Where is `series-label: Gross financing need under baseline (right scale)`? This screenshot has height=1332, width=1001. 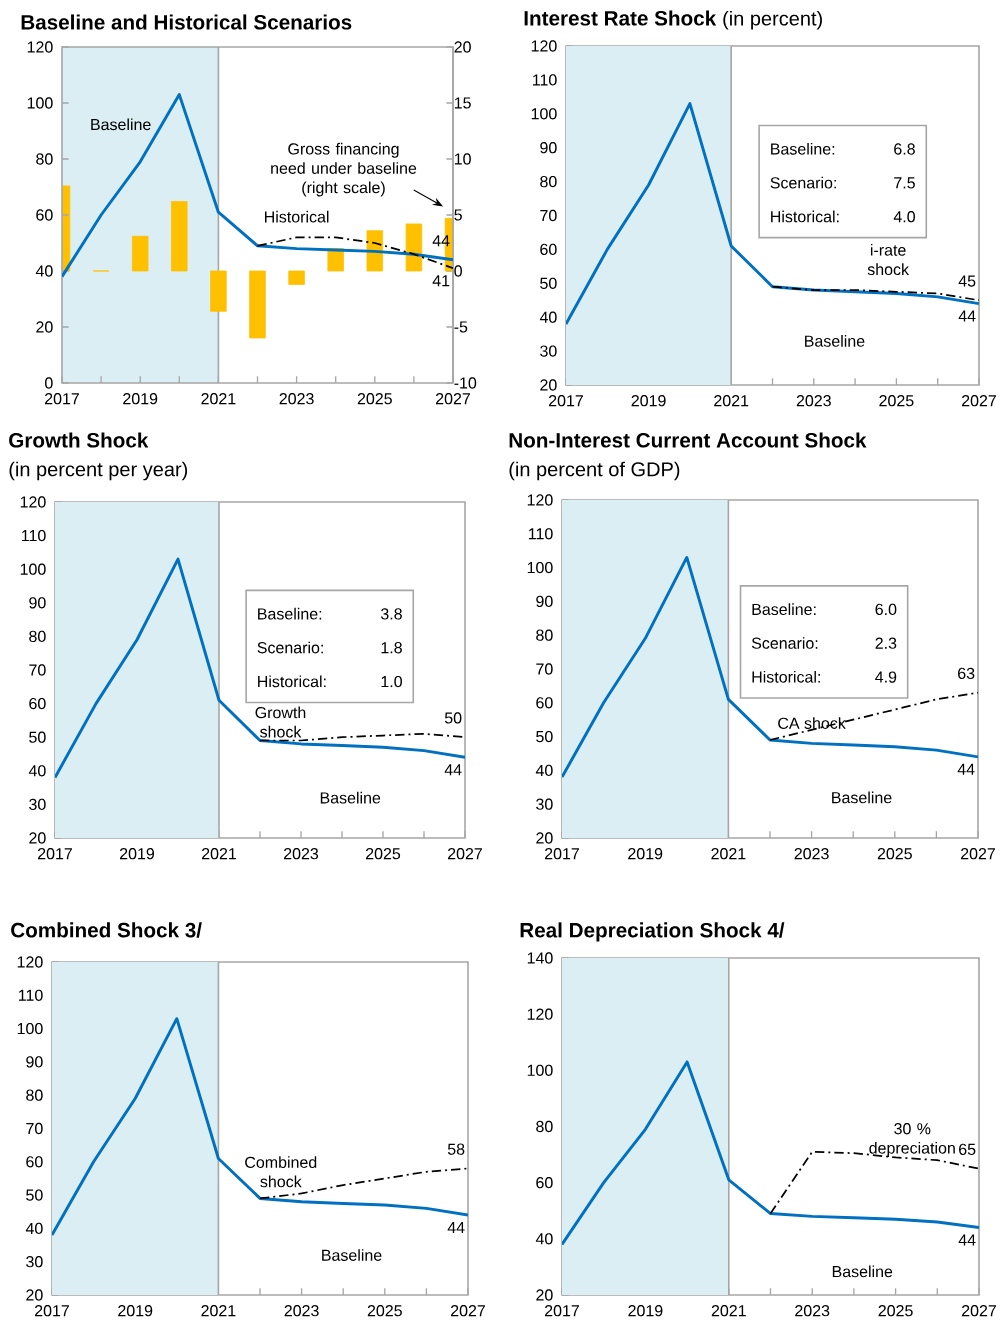 series-label: Gross financing need under baseline (right scale) is located at coordinates (344, 169).